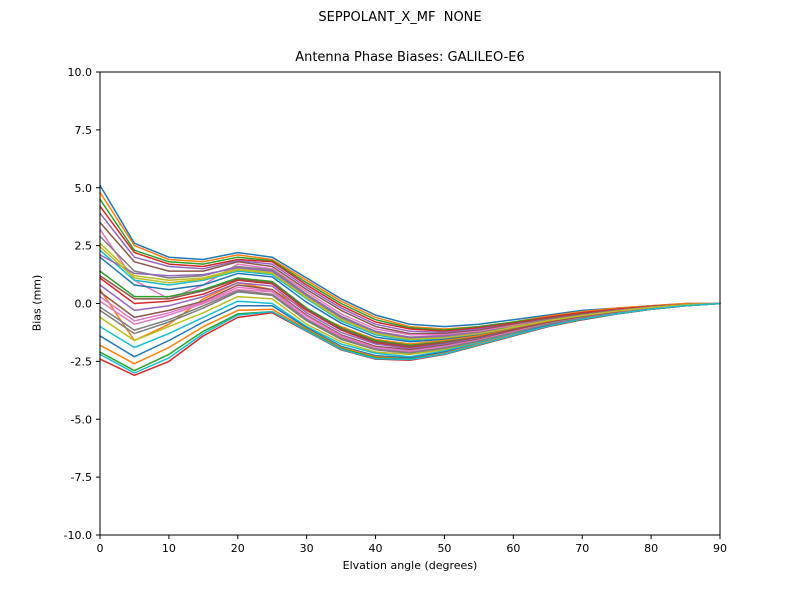 Image resolution: width=800 pixels, height=600 pixels. I want to click on y-tick-label: 7.5, so click(84, 130).